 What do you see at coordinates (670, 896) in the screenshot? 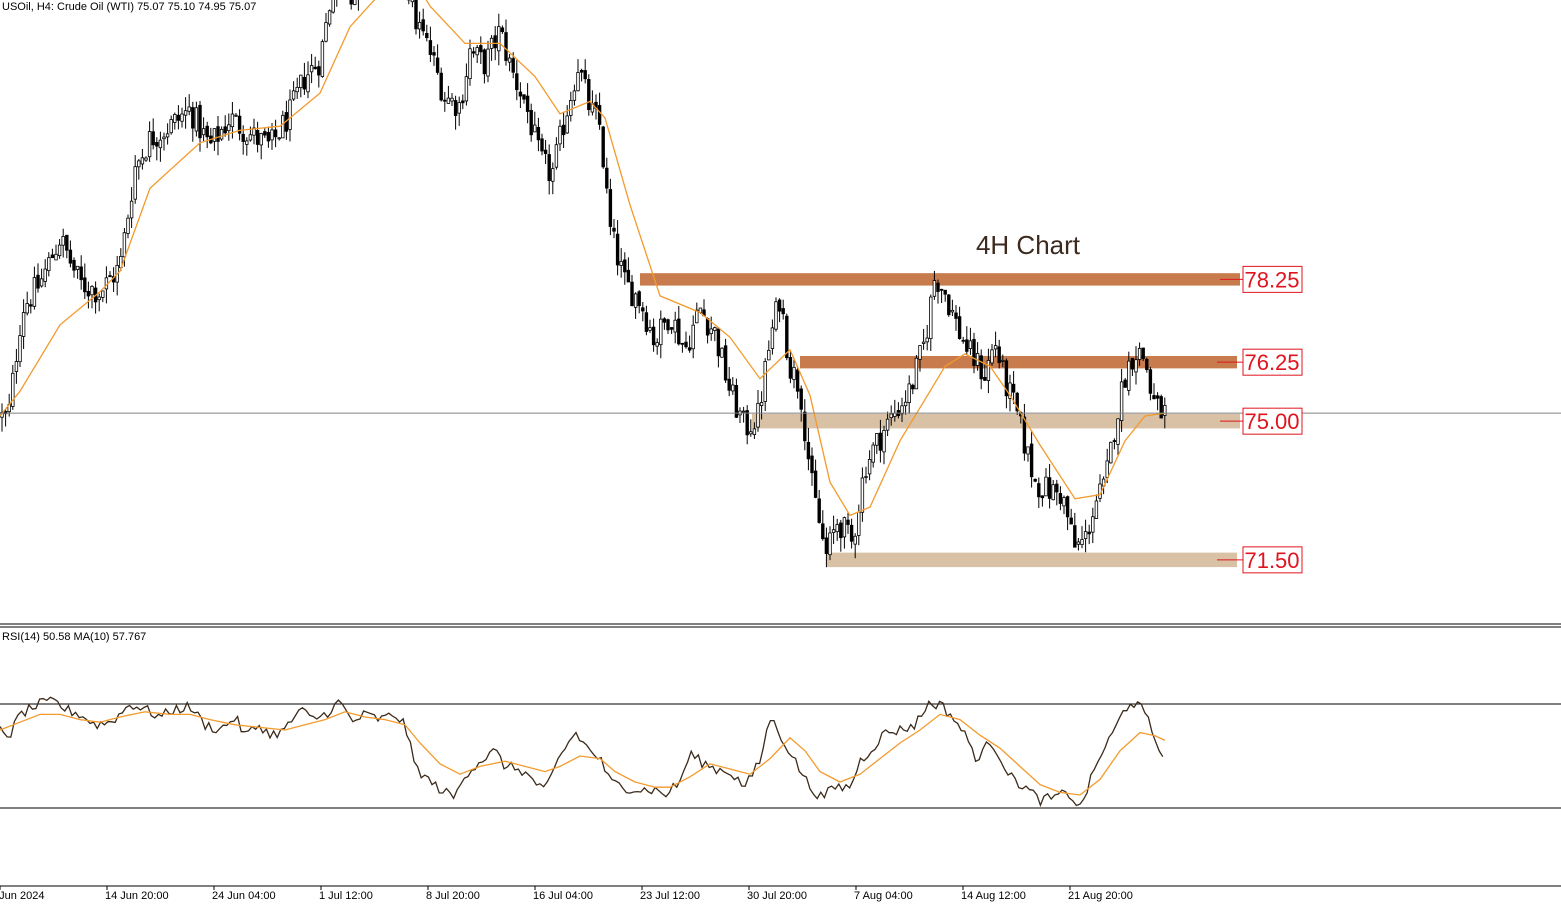
I see `x-tick-label: 23 Jul 12:00` at bounding box center [670, 896].